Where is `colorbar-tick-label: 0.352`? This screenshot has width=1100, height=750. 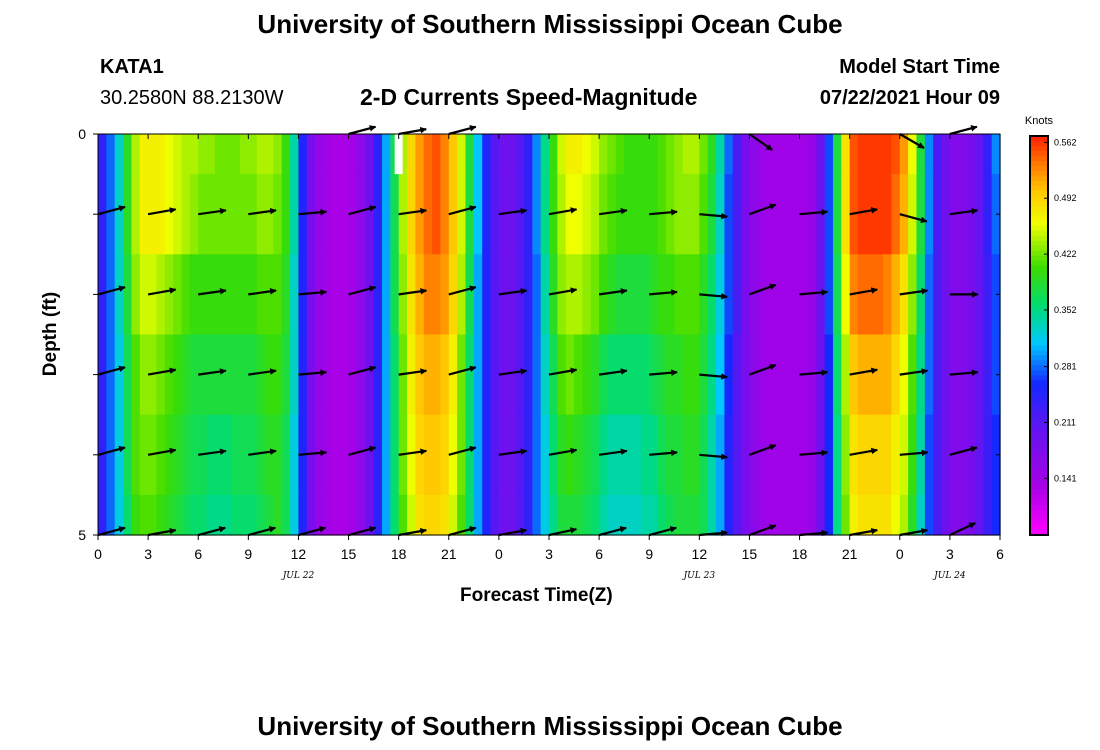 colorbar-tick-label: 0.352 is located at coordinates (1065, 310).